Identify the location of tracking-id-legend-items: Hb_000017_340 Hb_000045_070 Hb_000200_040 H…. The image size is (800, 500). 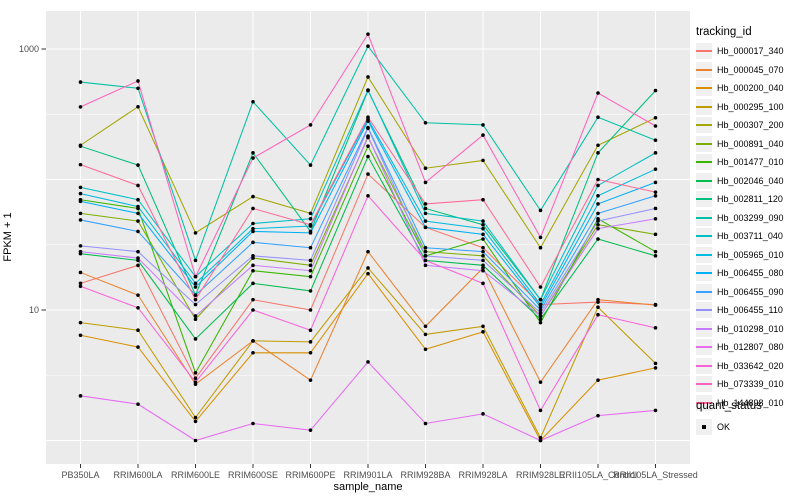
(740, 227).